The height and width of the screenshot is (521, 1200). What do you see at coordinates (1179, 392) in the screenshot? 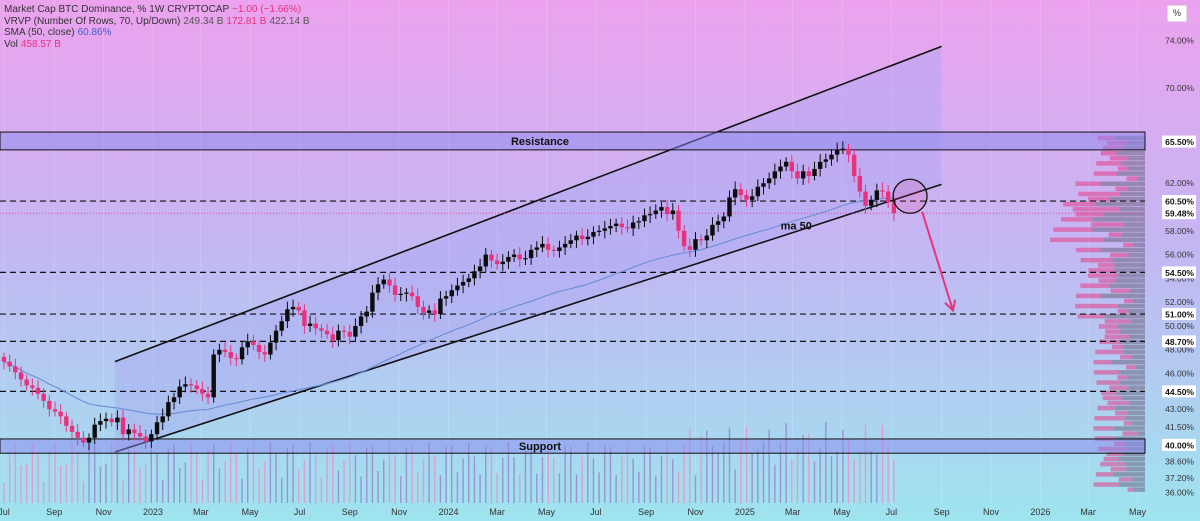
I see `level-value-label: 44.50%` at bounding box center [1179, 392].